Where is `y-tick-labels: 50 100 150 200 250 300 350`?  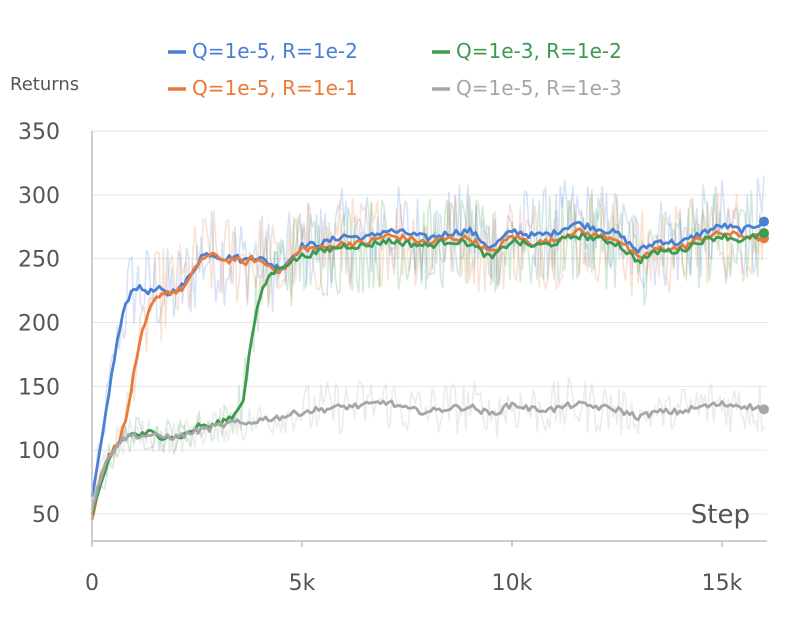 y-tick-labels: 50 100 150 200 250 300 350 is located at coordinates (39, 324).